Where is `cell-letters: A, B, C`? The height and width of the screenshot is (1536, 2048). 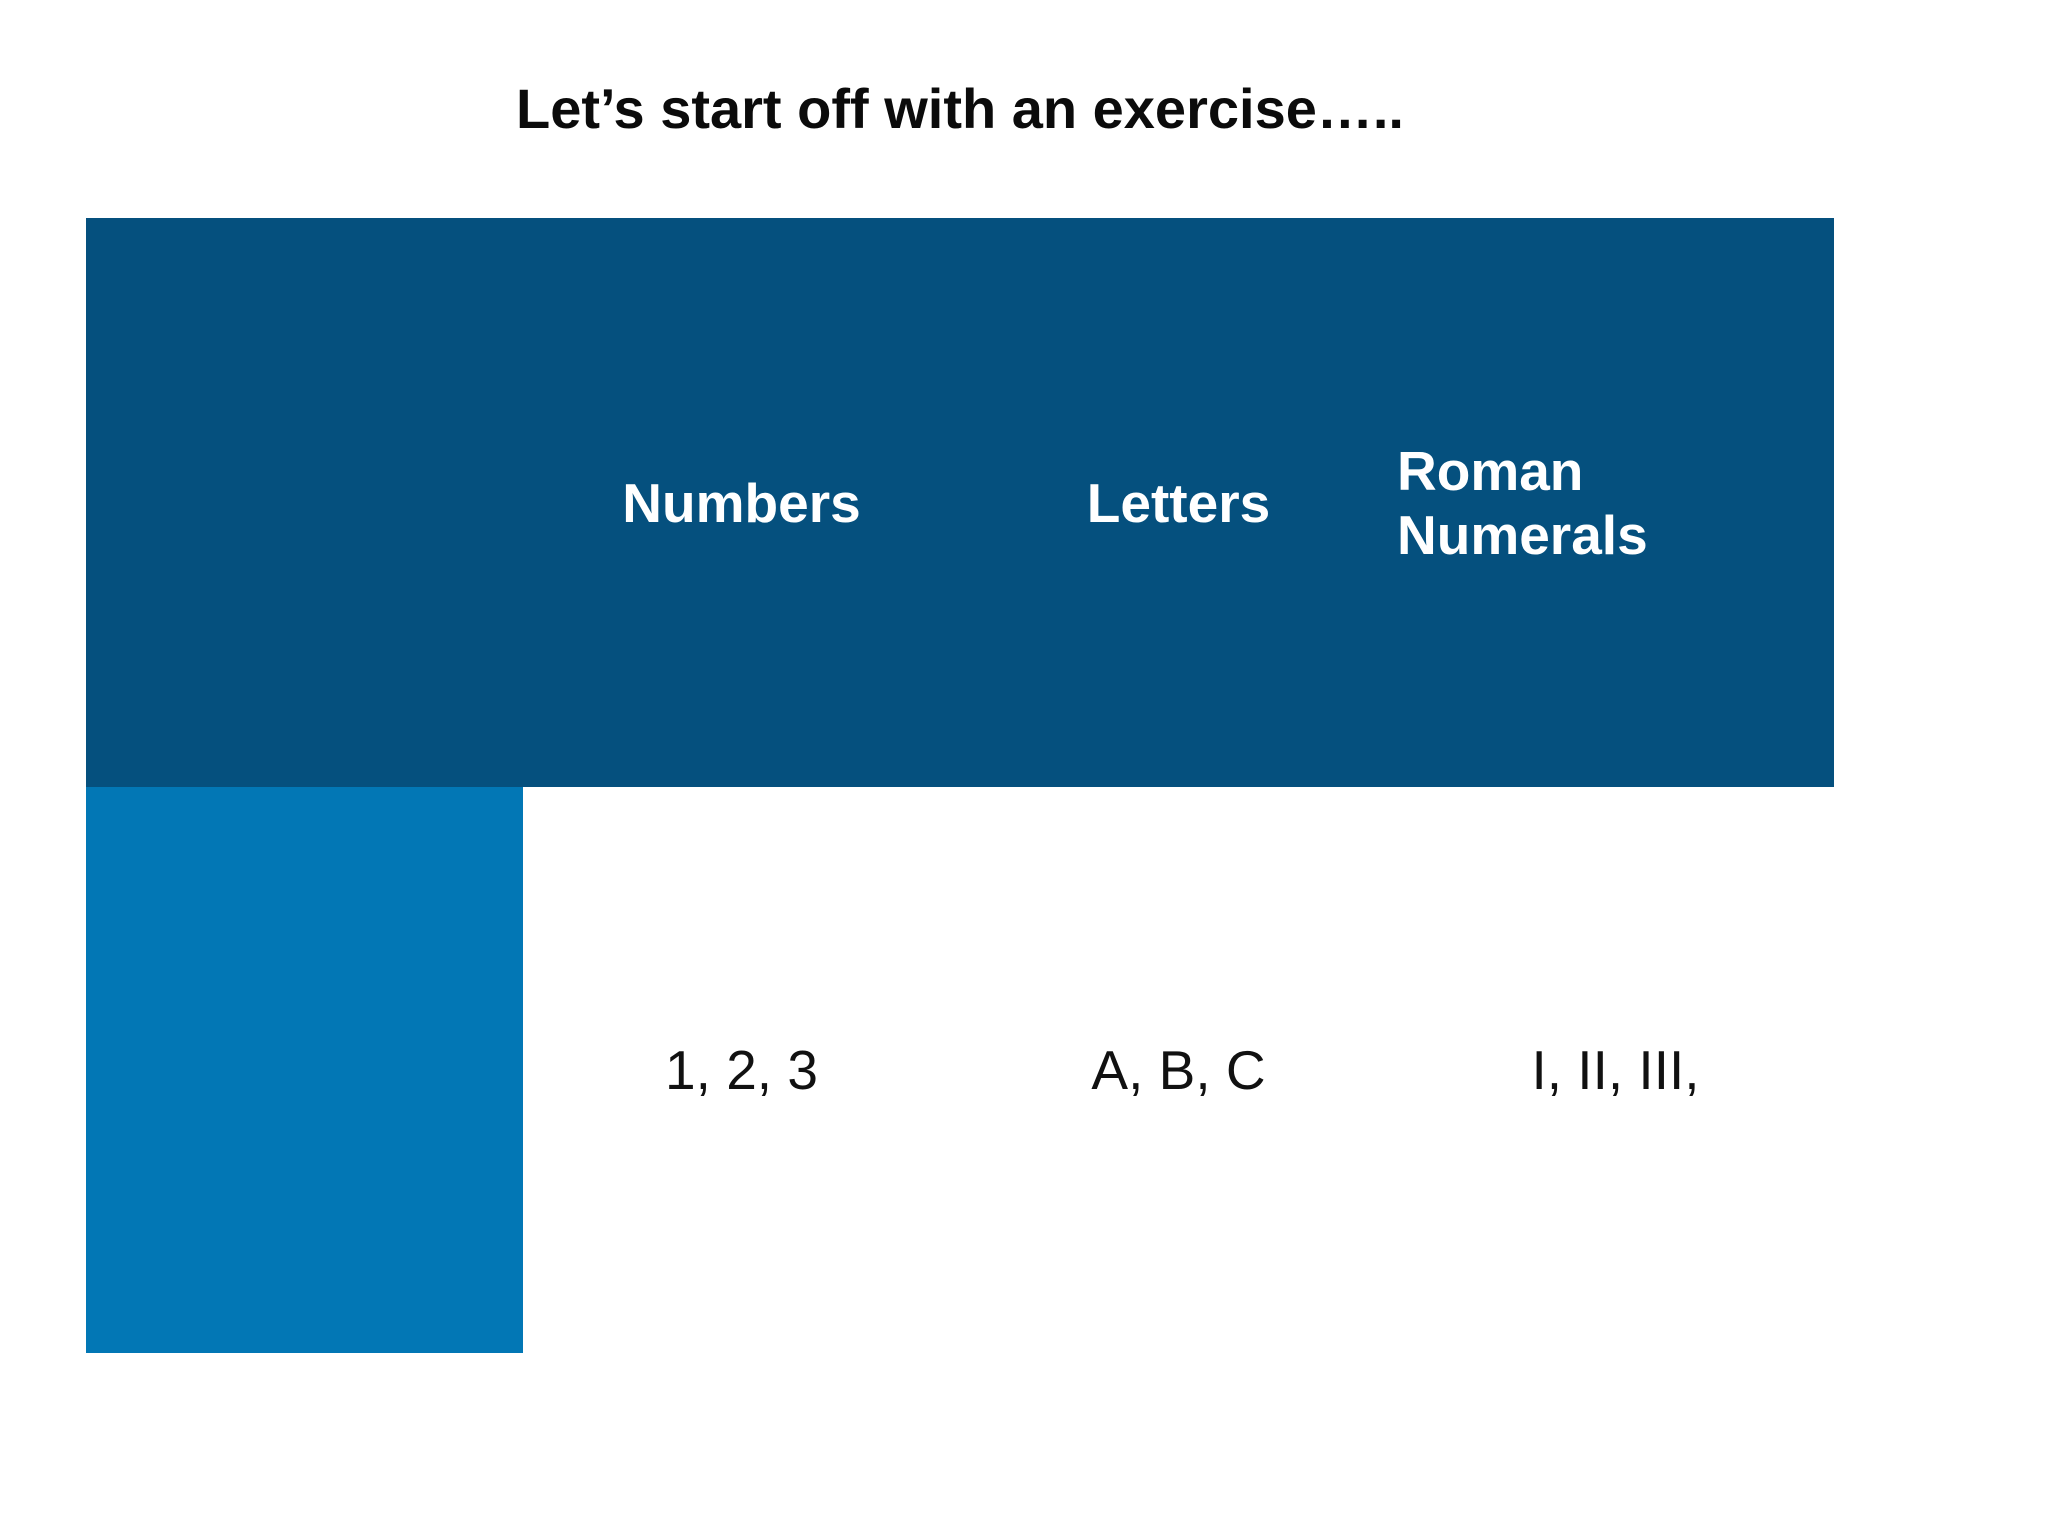
cell-letters: A, B, C is located at coordinates (1178, 1070).